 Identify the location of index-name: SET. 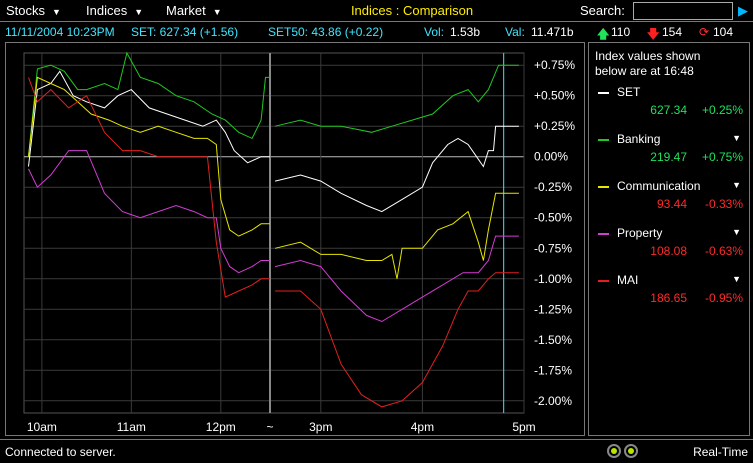
(629, 92).